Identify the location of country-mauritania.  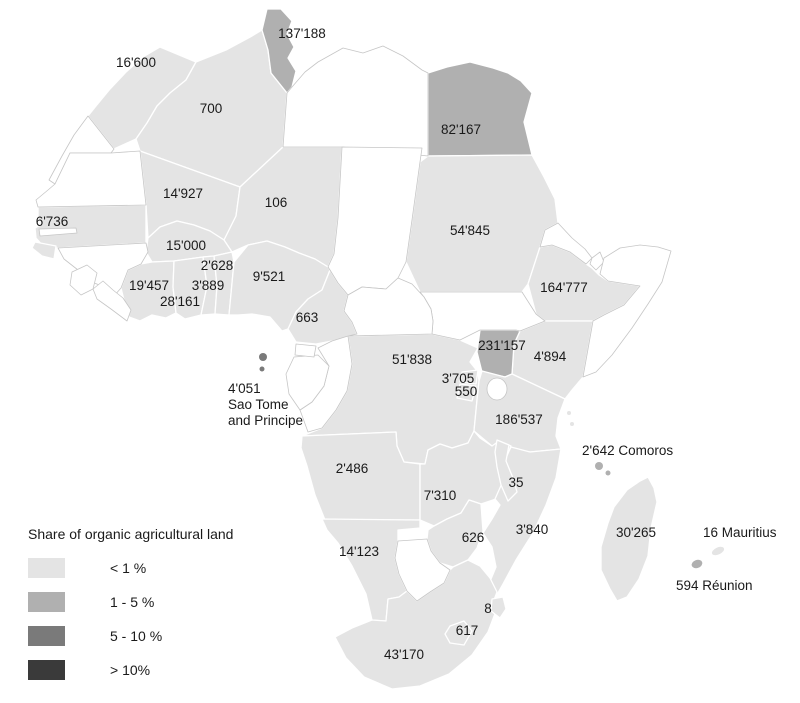
(91, 179).